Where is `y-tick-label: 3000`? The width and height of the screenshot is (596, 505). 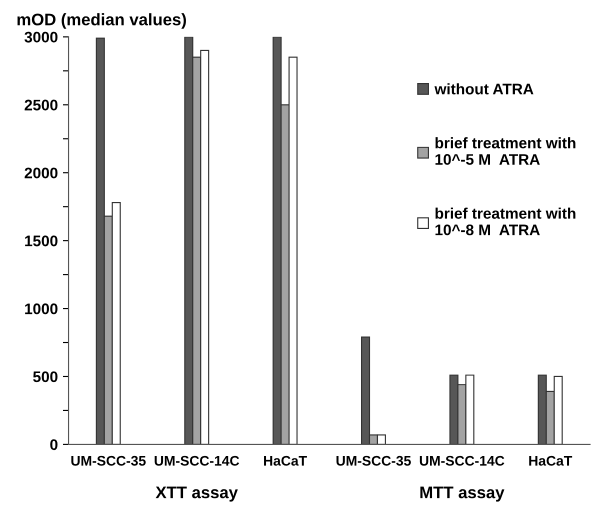 y-tick-label: 3000 is located at coordinates (41, 37).